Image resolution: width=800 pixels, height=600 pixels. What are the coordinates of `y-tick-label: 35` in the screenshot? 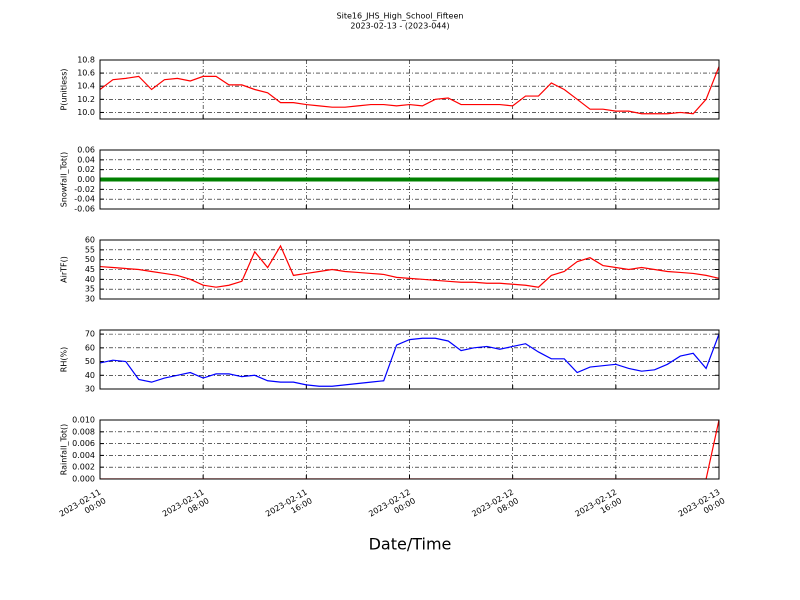 It's located at (90, 289).